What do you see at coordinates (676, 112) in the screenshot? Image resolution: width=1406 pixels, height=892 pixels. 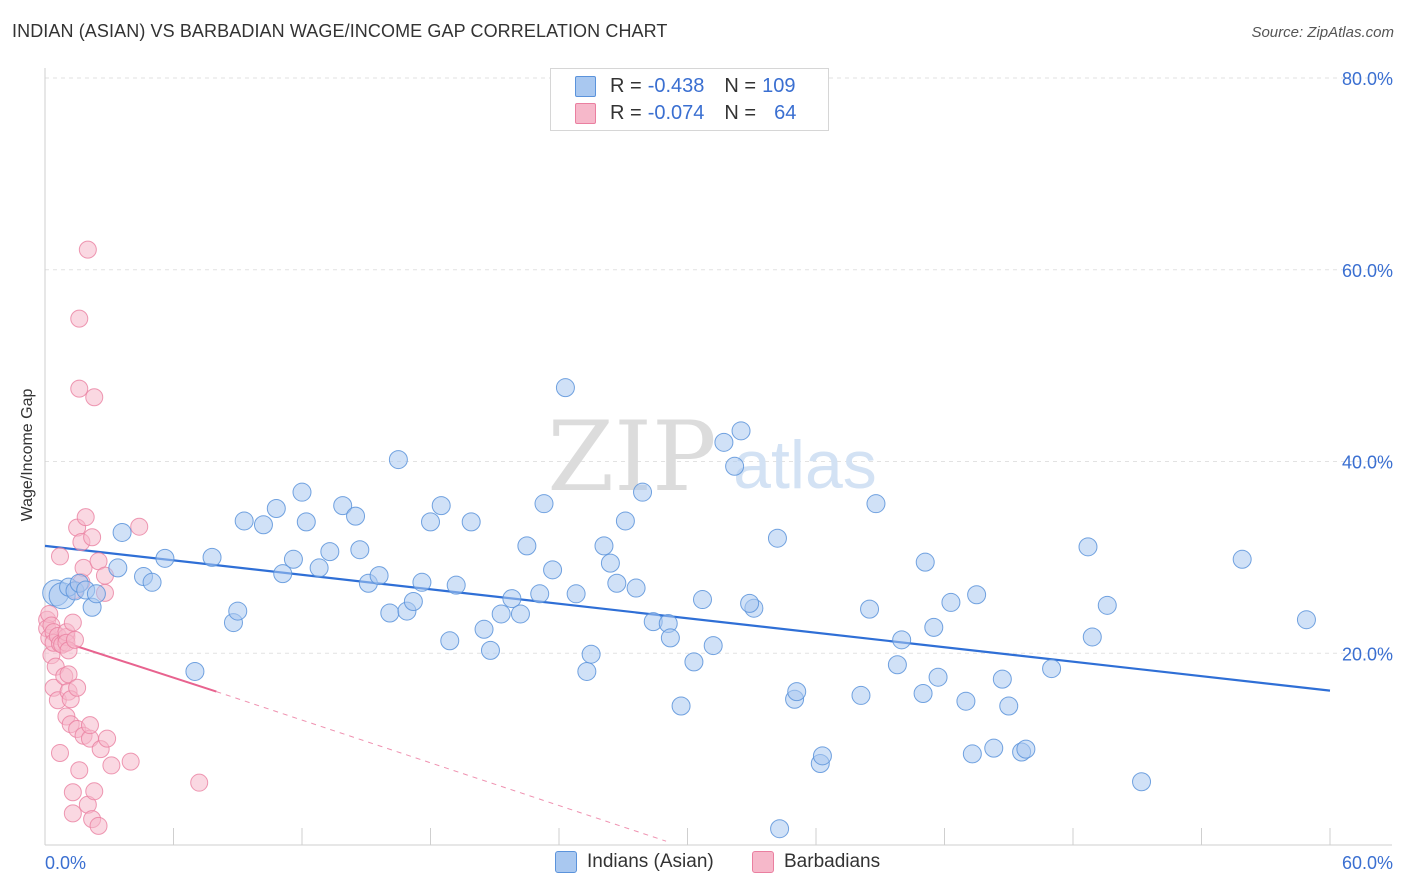 I see `legend-r-value-barbadians: -0.074` at bounding box center [676, 112].